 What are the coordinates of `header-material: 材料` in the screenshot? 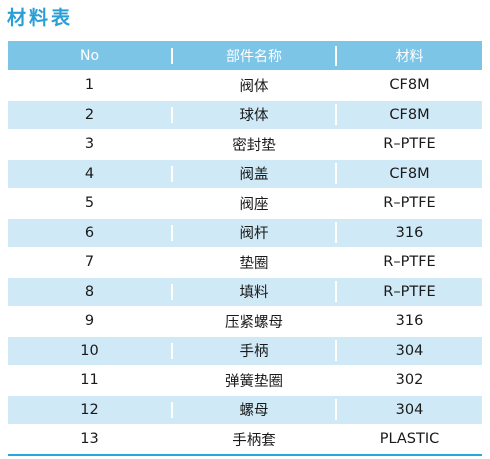 It's located at (409, 56).